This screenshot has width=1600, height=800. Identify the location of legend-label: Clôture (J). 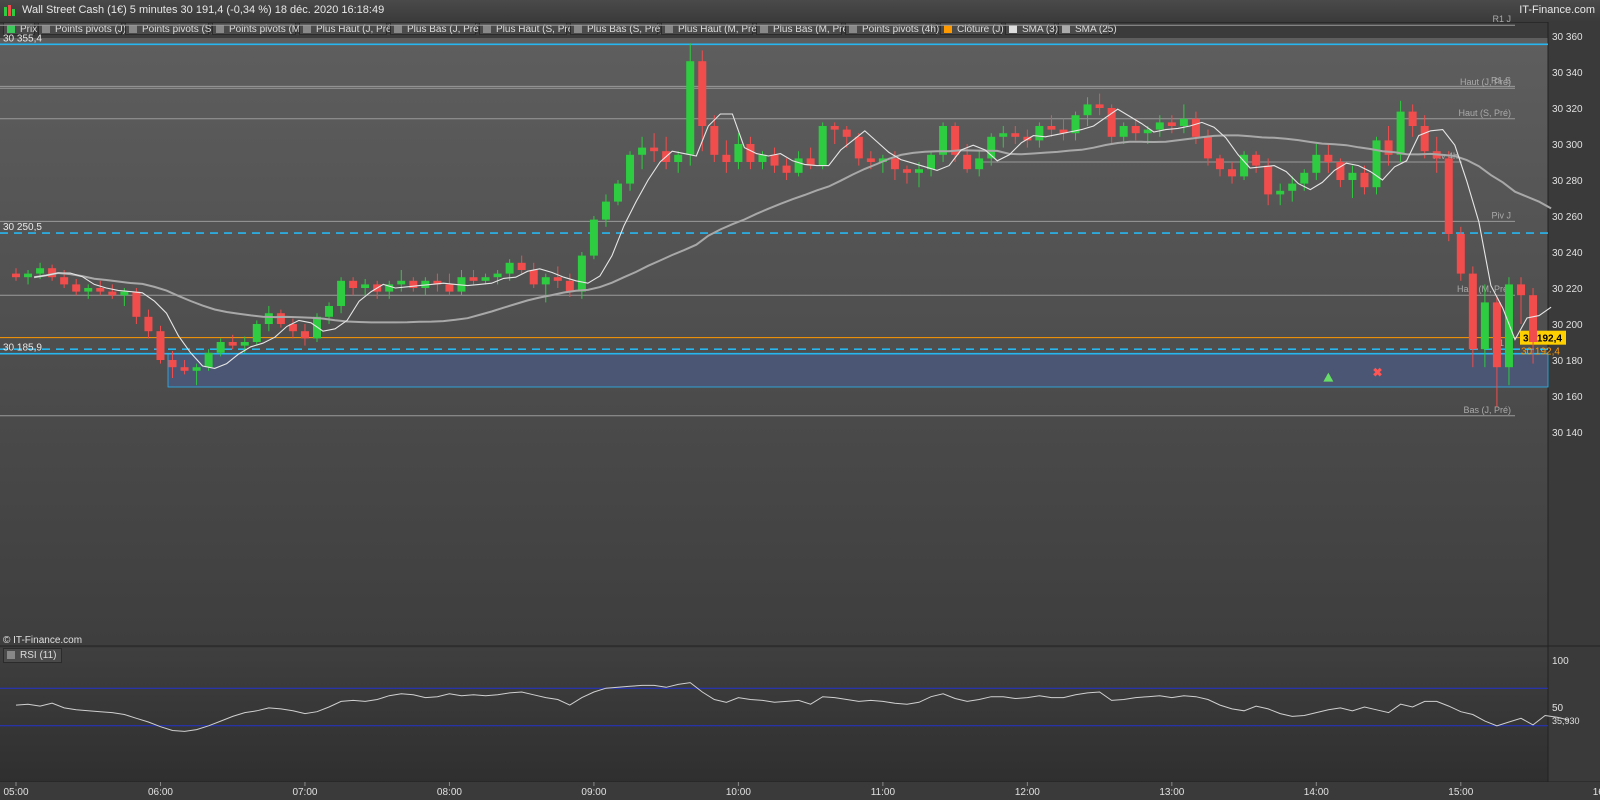
(980, 29).